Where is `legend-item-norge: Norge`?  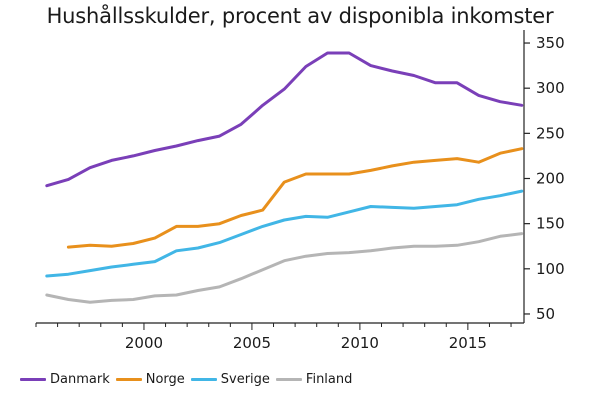 legend-item-norge: Norge is located at coordinates (150, 379).